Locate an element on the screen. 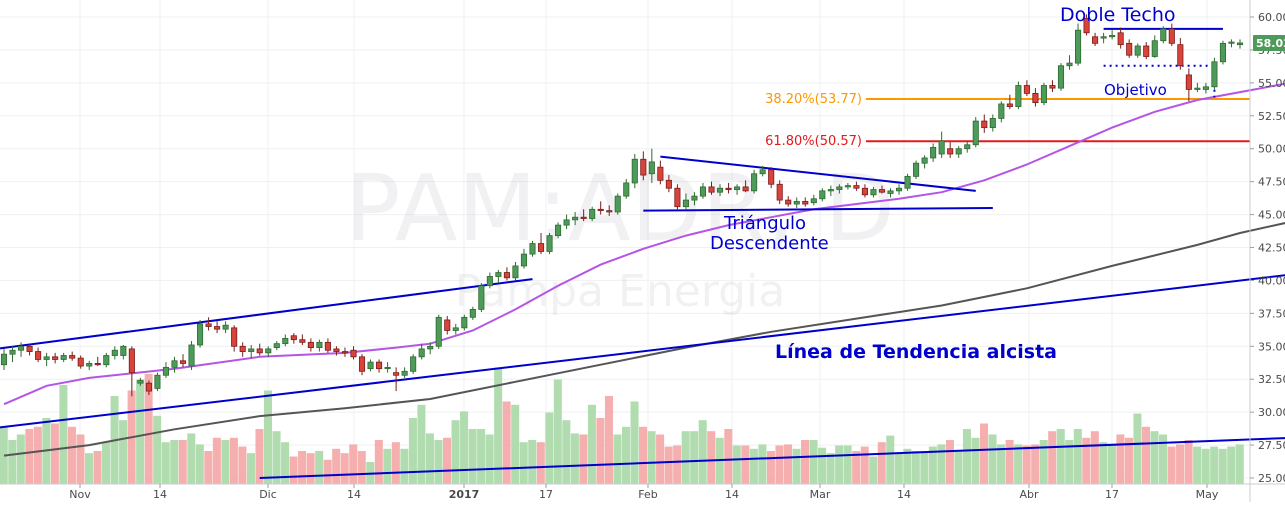 This screenshot has width=1285, height=506. trendline-triangle-bottom is located at coordinates (818, 209).